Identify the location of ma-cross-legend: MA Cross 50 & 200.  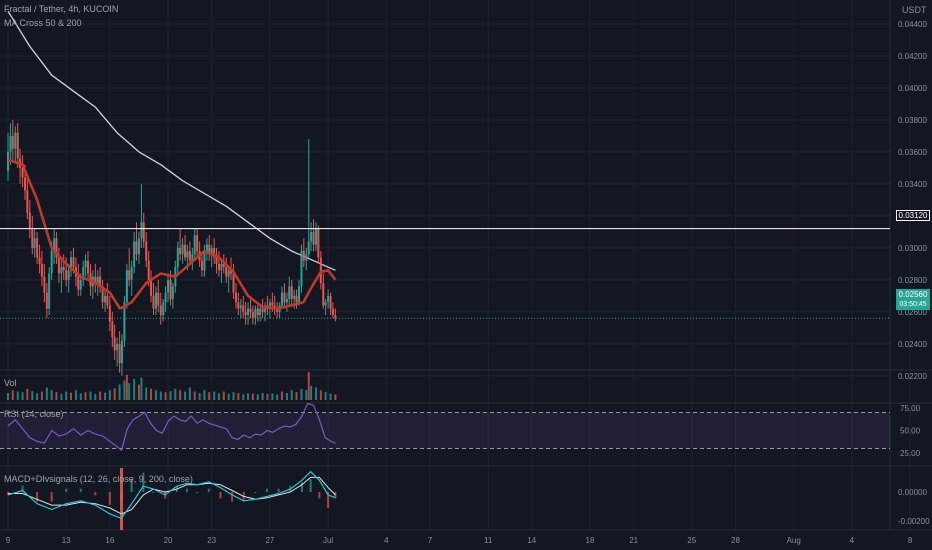
(43, 23).